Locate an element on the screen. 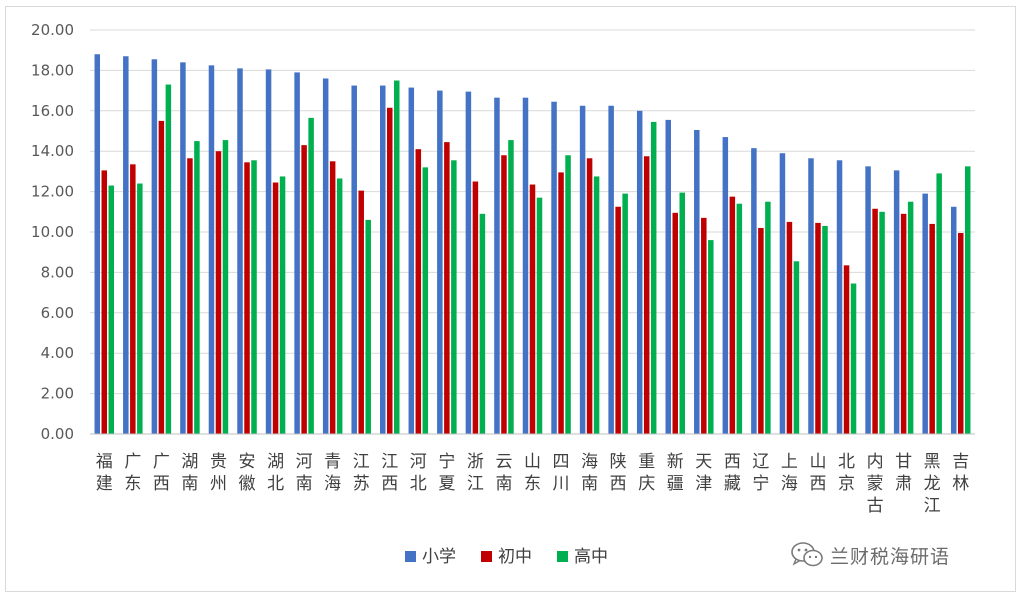 This screenshot has height=600, width=1023. y-tick-label: 14.00 is located at coordinates (52, 151).